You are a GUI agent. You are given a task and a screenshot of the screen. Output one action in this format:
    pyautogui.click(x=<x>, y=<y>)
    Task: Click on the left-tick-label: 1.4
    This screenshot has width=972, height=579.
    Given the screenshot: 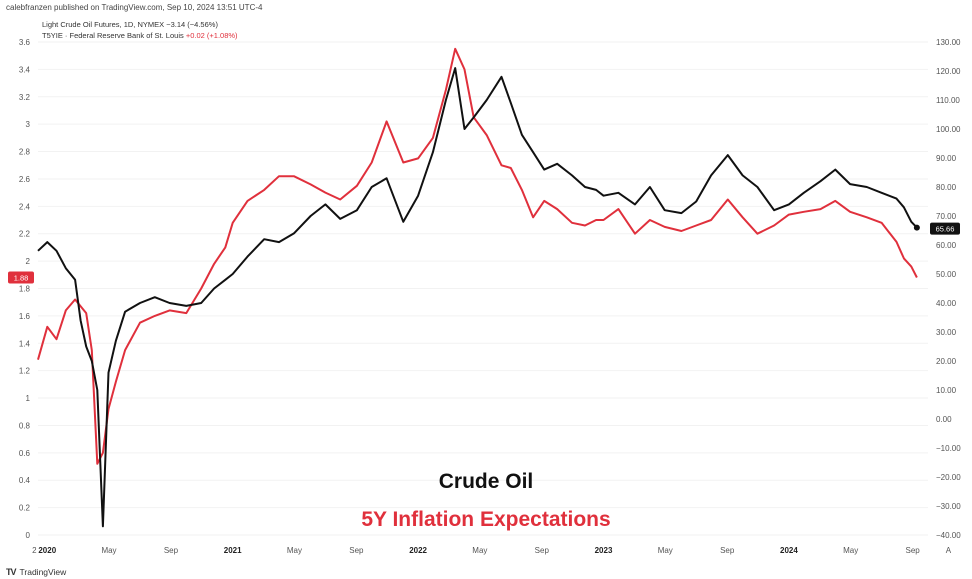 What is the action you would take?
    pyautogui.click(x=25, y=343)
    